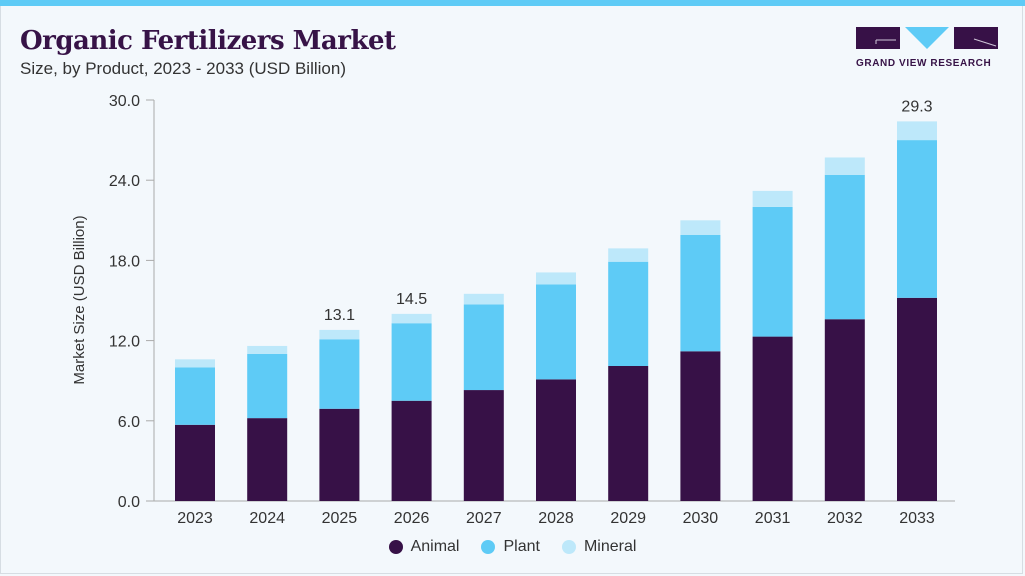  I want to click on x-tick-label: 2032, so click(845, 518).